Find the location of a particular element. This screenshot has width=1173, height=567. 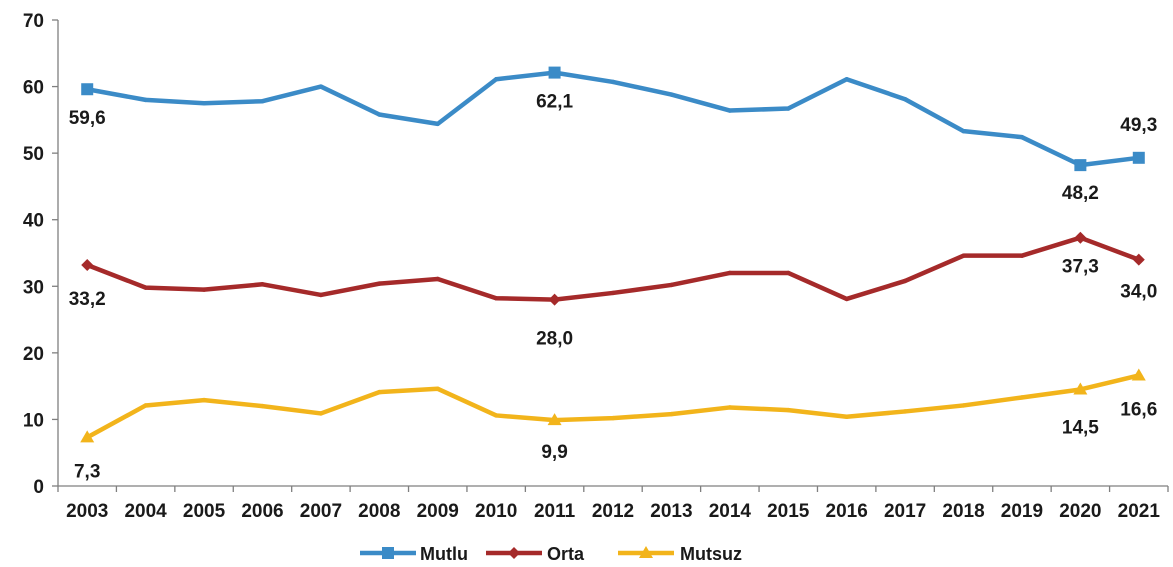

data-label: 34,0 is located at coordinates (1138, 292).